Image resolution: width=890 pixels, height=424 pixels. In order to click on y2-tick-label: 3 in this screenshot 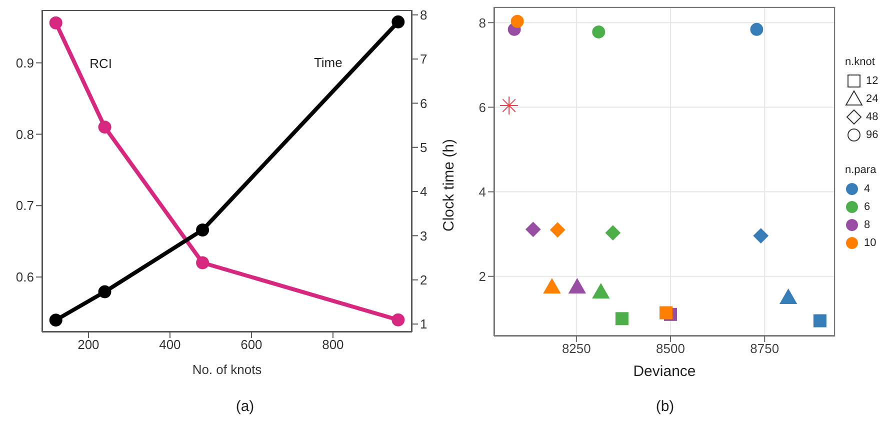, I will do `click(424, 236)`.